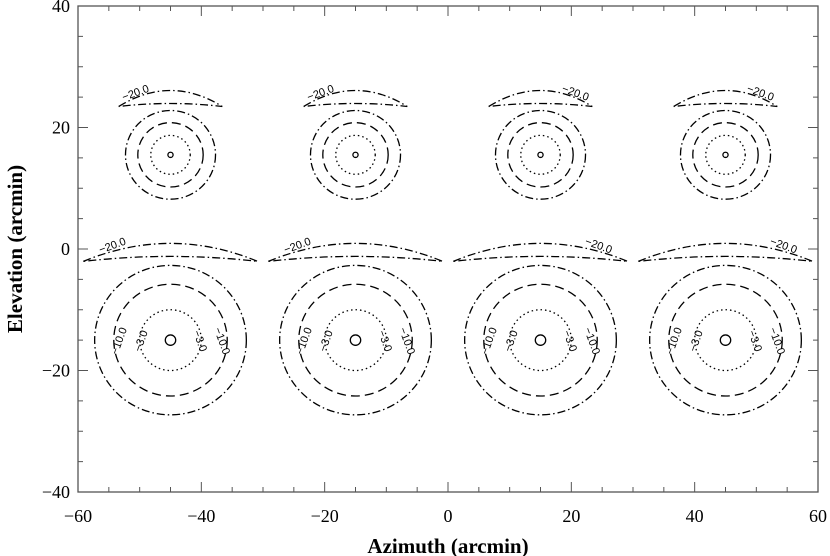 The height and width of the screenshot is (556, 830). I want to click on x-tick-label: 20, so click(571, 516).